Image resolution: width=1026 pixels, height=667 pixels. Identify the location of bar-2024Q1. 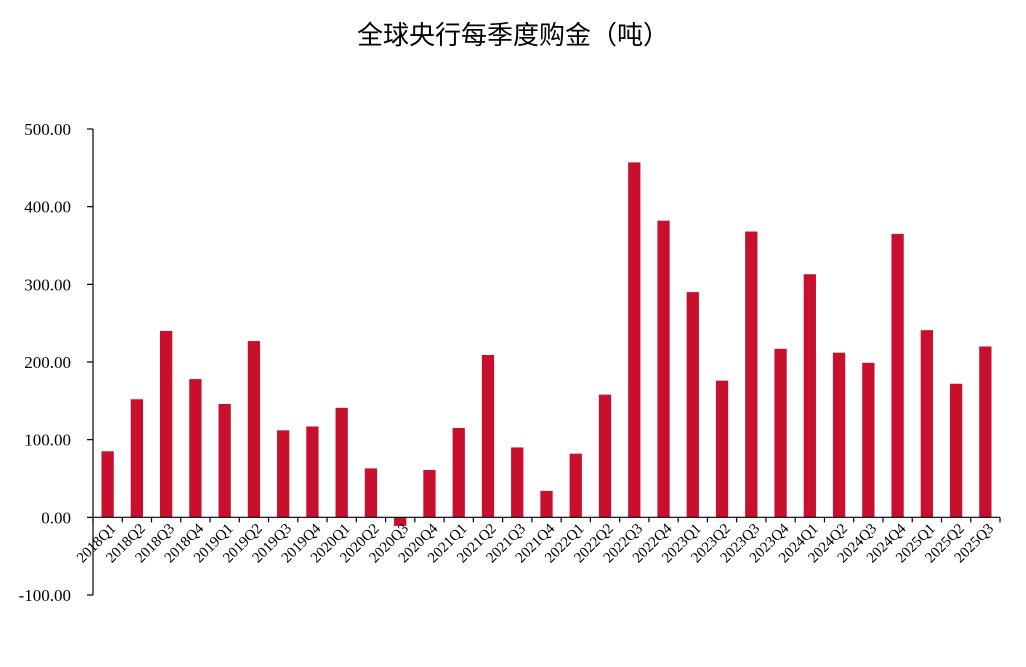
(809, 396).